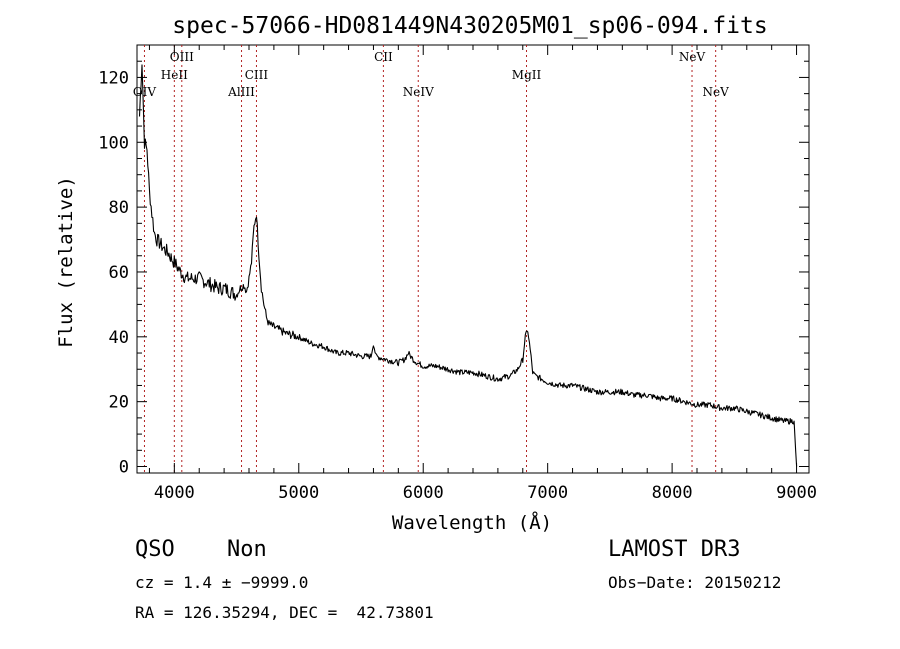  I want to click on y-axis-label: Flux (relative), so click(66, 262).